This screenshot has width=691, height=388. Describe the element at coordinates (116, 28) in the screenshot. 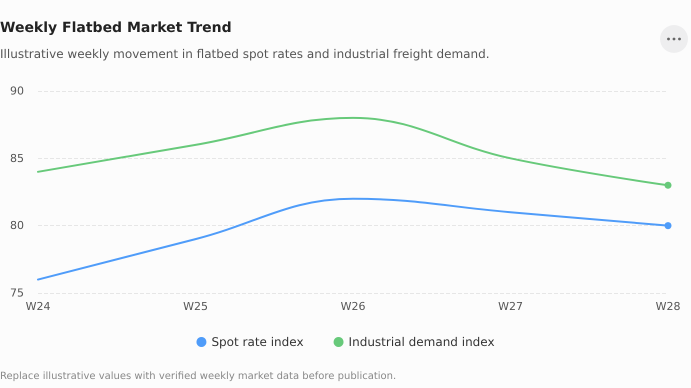

I see `chart-title: Weekly Flatbed Market Trend` at that location.